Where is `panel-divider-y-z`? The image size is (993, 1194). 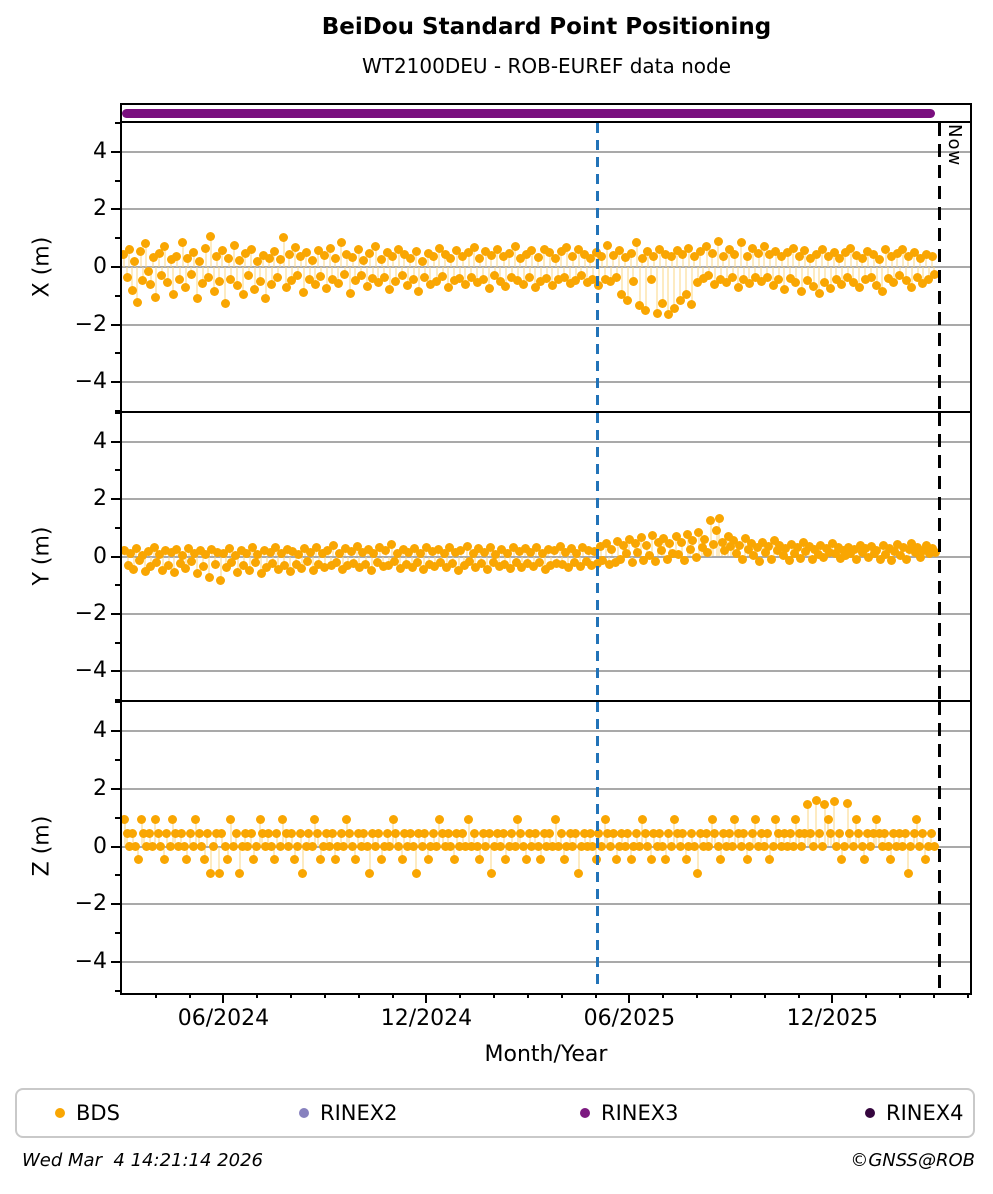
panel-divider-y-z is located at coordinates (546, 701).